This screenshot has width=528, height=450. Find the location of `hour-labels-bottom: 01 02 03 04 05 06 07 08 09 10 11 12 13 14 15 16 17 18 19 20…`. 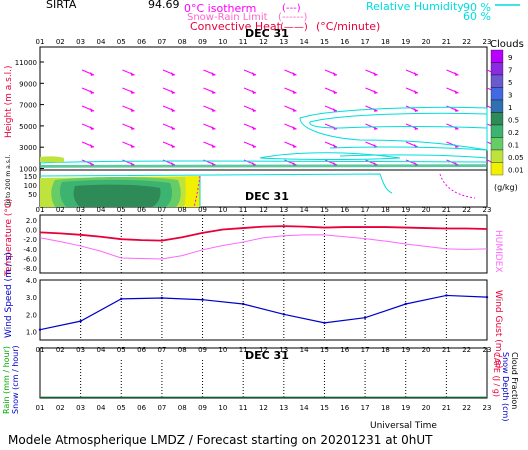

hour-labels-bottom: 01 02 03 04 05 06 07 08 09 10 11 12 13 14 15 16 17 18 19 20… is located at coordinates (264, 408).